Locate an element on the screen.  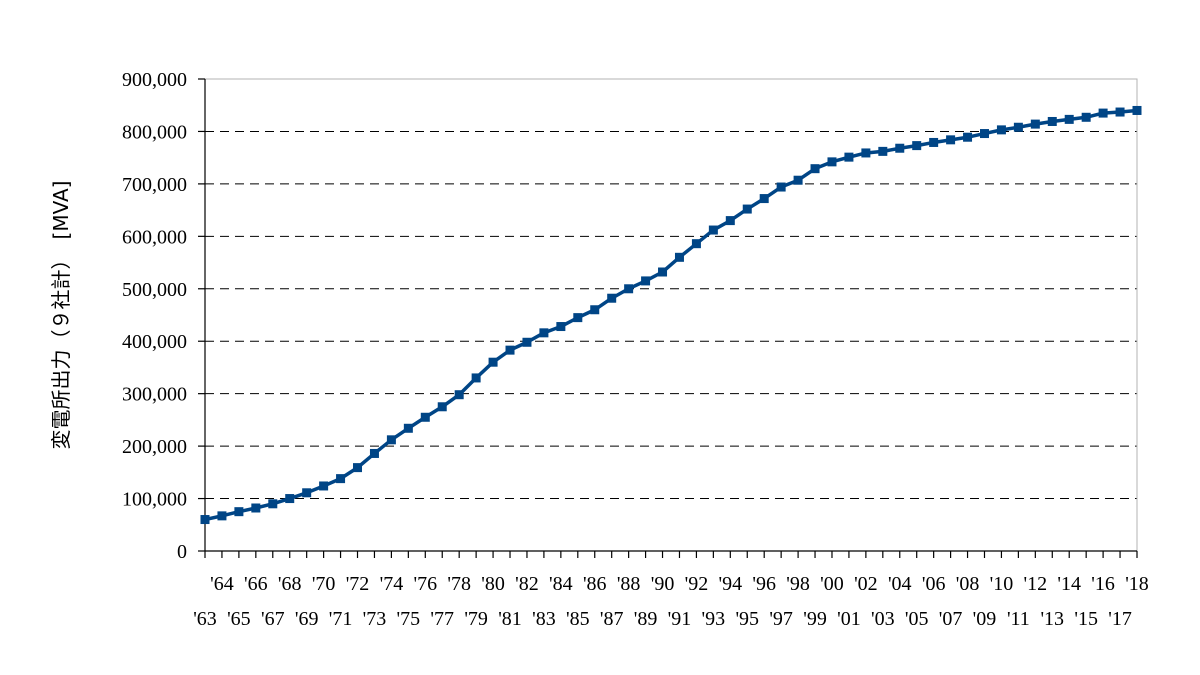
x-tick-label: '83 is located at coordinates (544, 619).